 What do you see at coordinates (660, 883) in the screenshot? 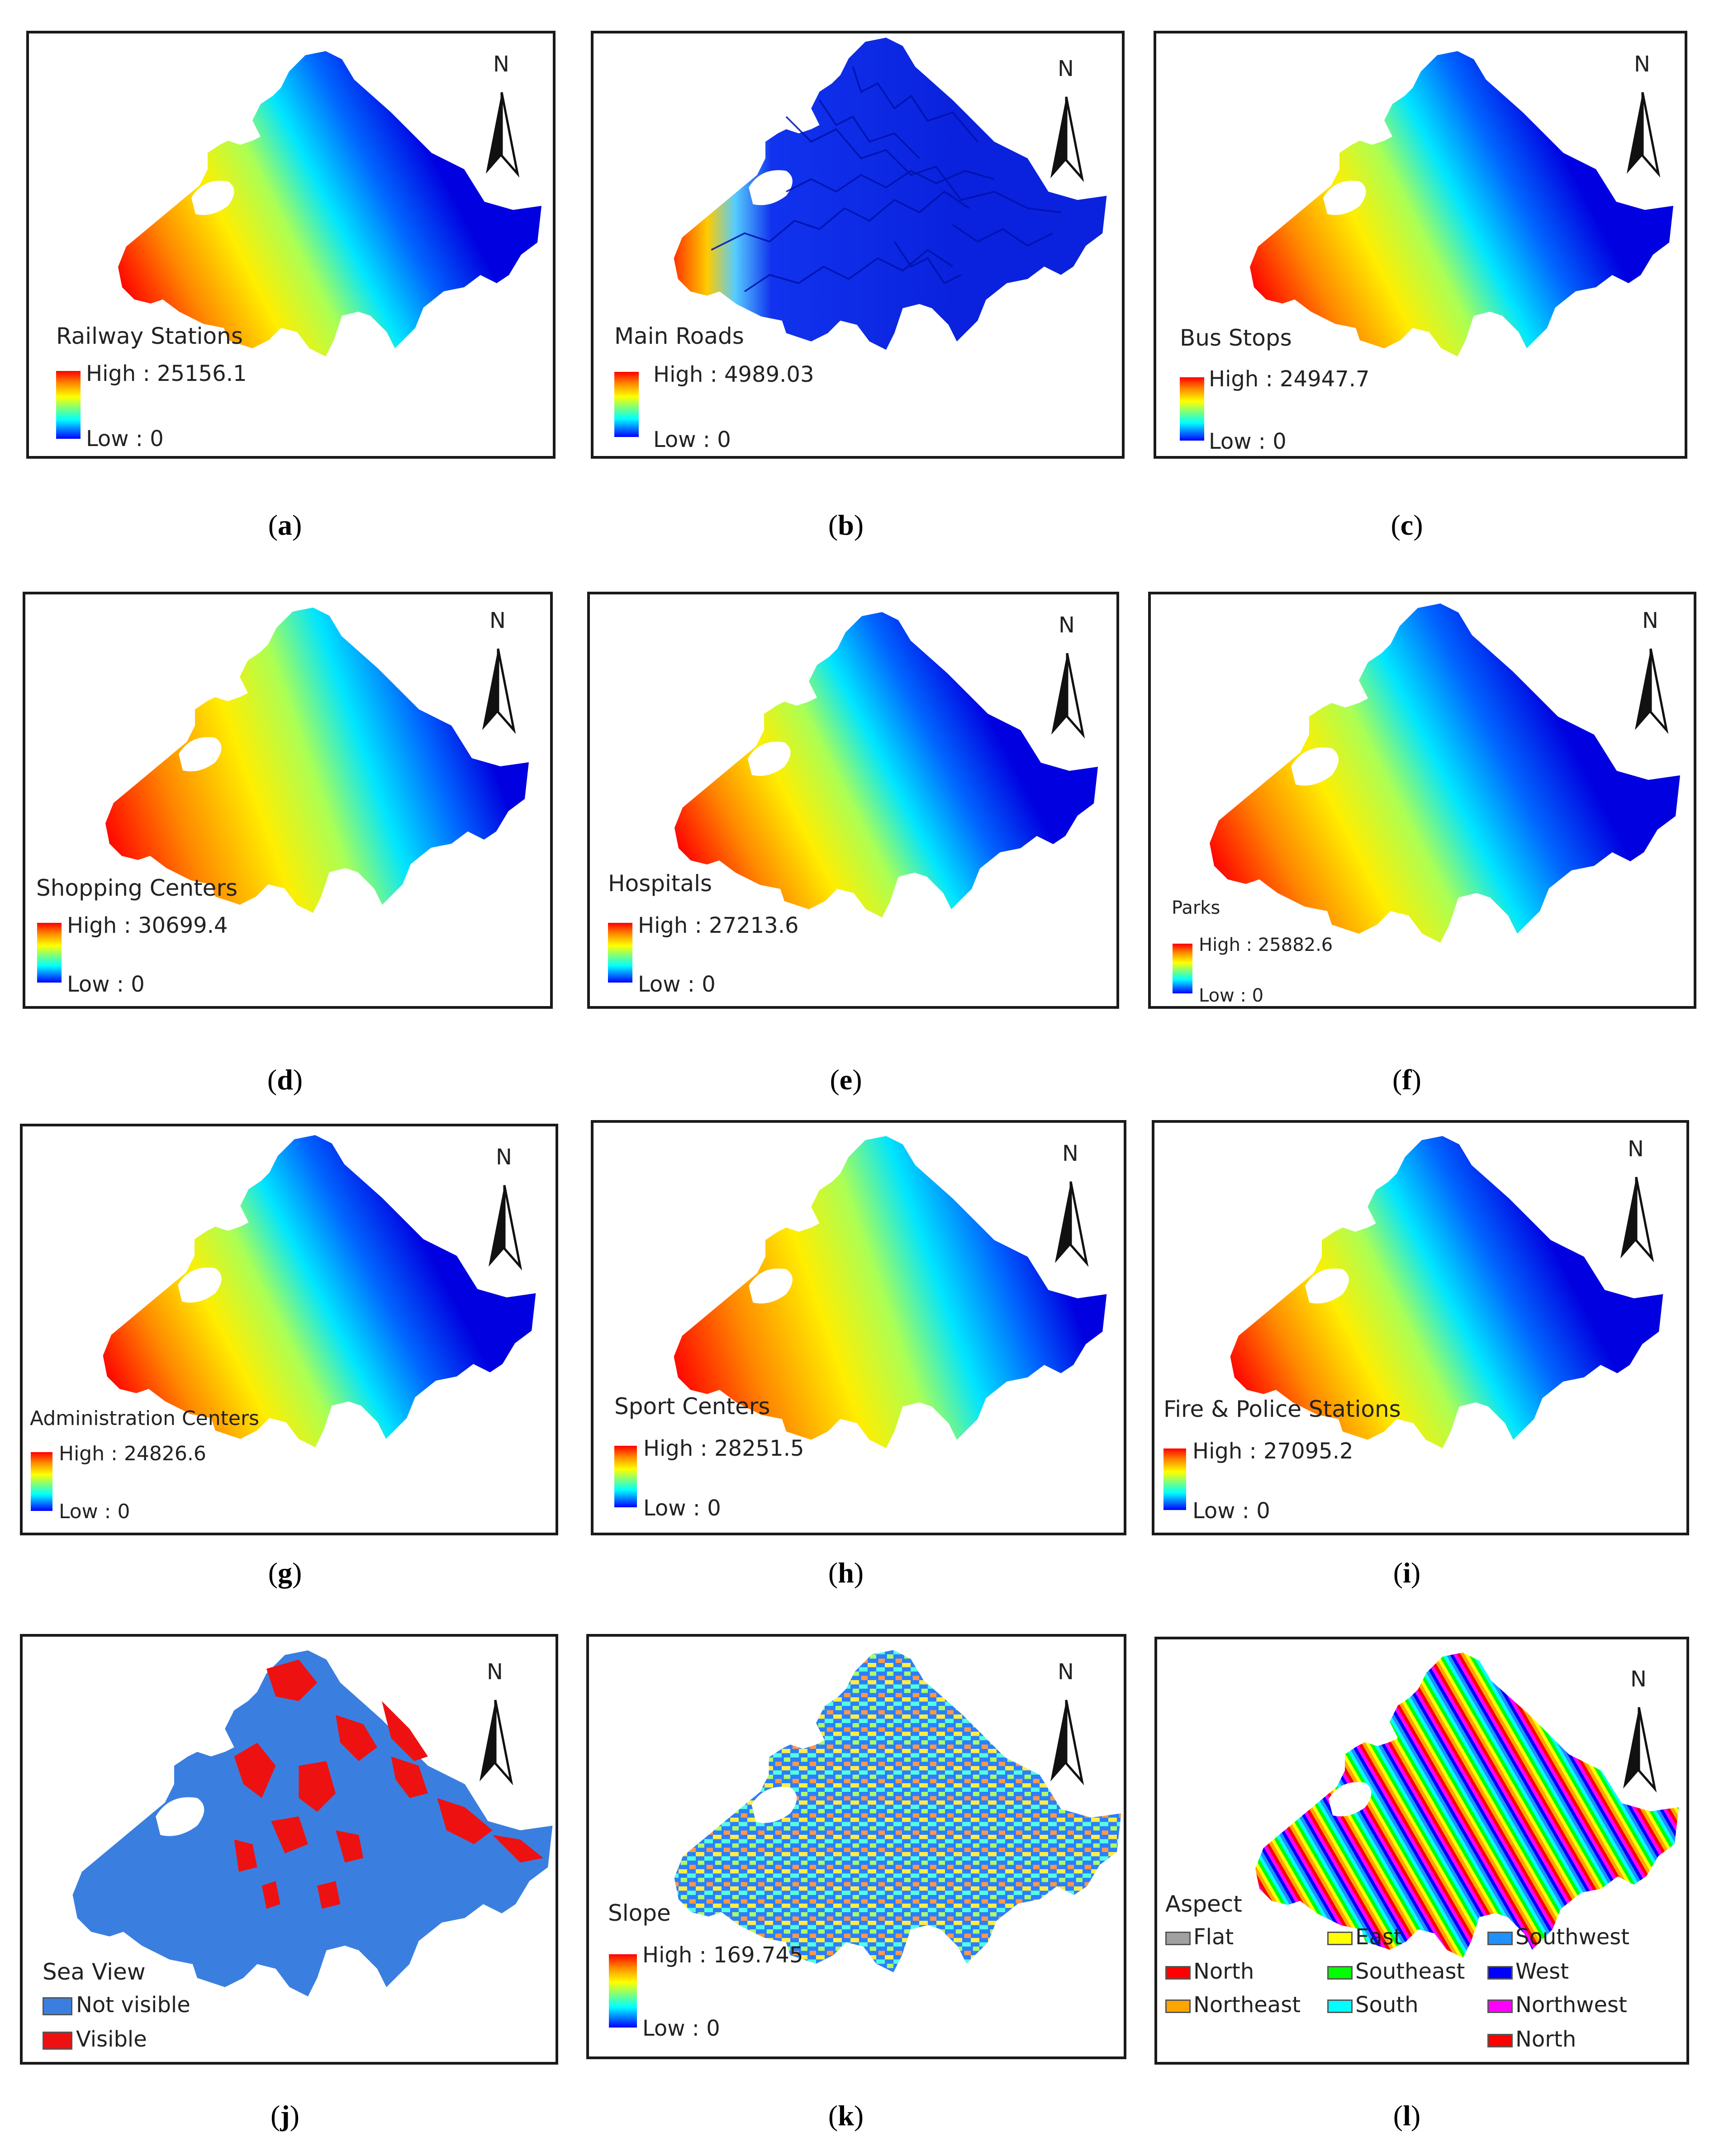
I see `map-title: Hospitals` at bounding box center [660, 883].